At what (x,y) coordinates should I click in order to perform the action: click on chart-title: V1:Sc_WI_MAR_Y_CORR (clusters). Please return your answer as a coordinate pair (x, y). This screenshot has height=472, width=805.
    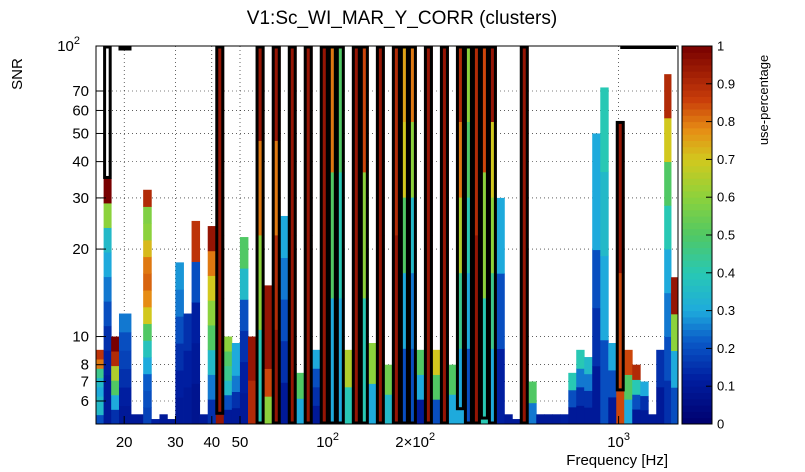
    Looking at the image, I should click on (402, 18).